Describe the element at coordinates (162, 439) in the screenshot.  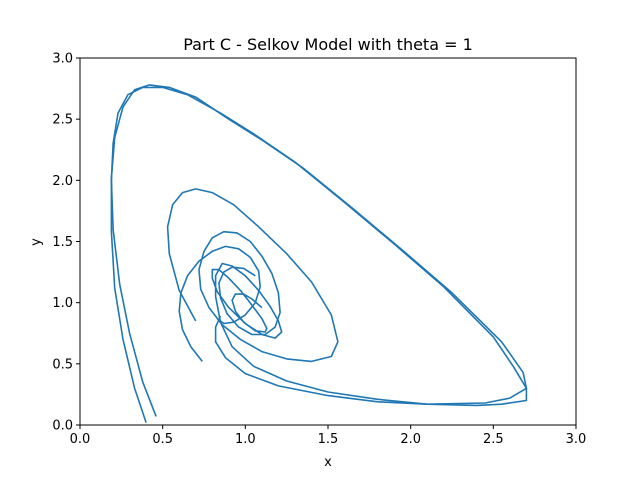
I see `x-tick-label: 0.5` at that location.